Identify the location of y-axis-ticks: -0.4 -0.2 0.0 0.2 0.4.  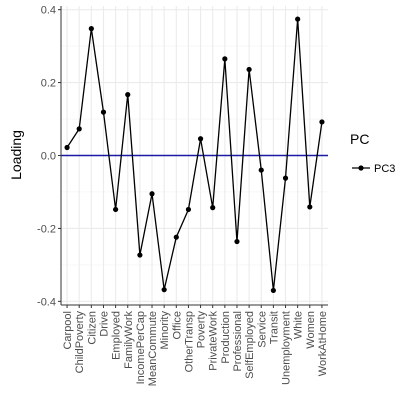
(49, 156).